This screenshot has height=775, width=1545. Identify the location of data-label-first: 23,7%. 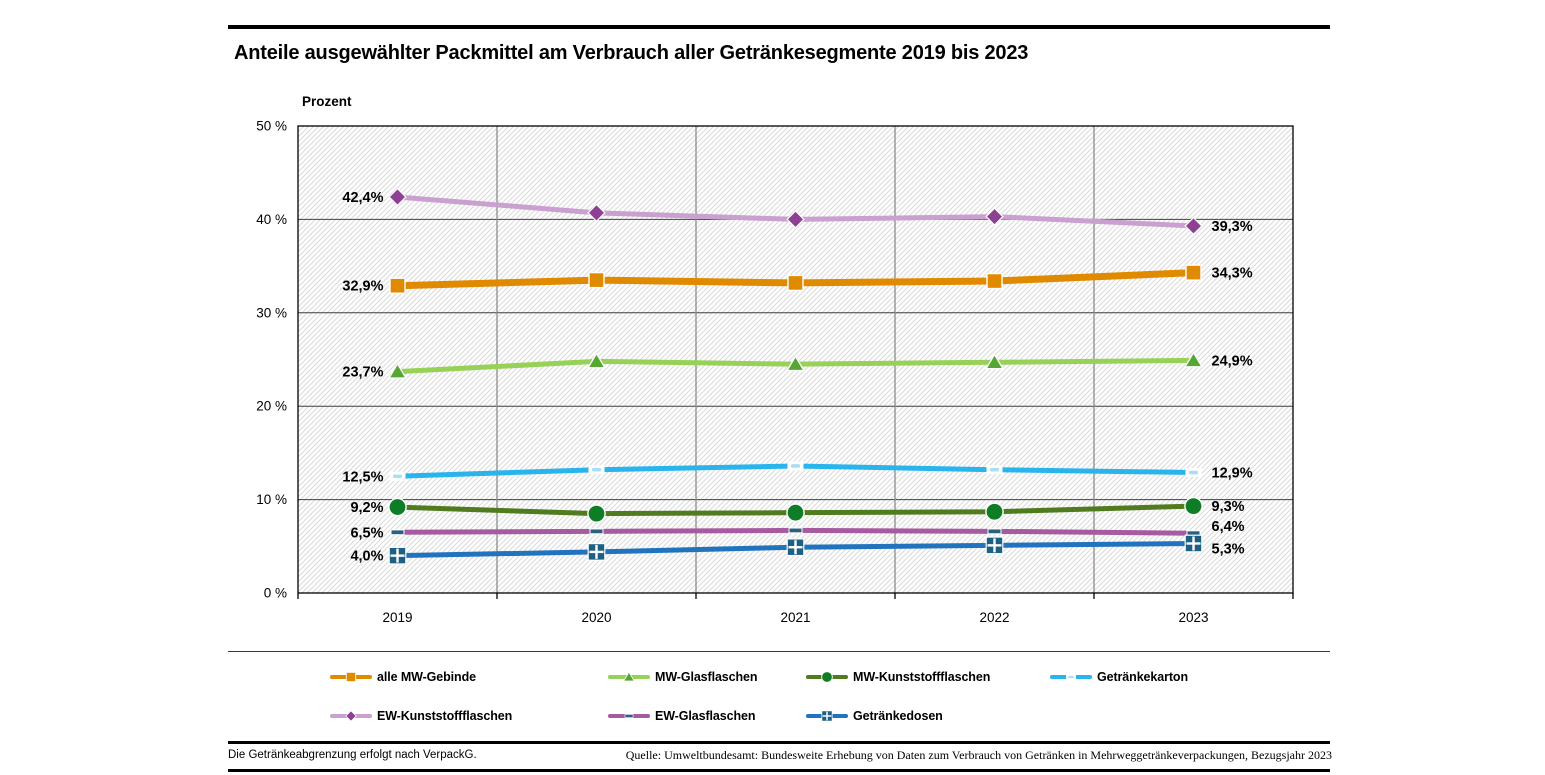
(362, 373).